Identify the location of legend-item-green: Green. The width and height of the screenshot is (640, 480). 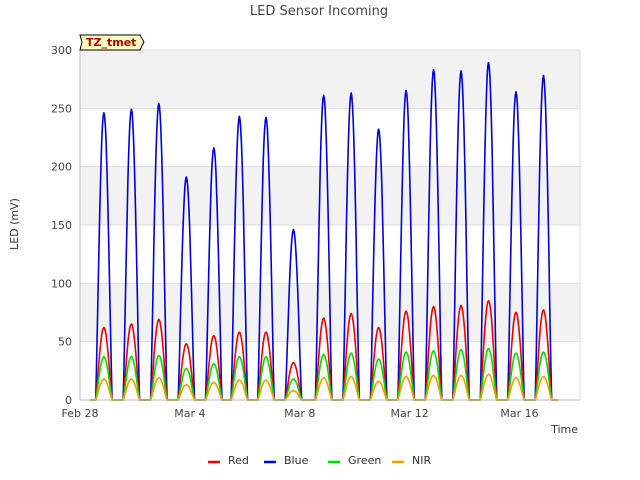
(354, 460).